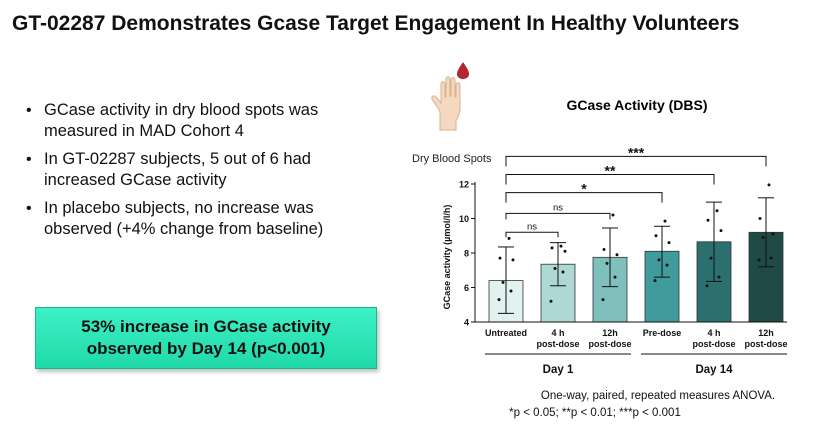  Describe the element at coordinates (450, 96) in the screenshot. I see `hand-blood-drop-icon` at that location.